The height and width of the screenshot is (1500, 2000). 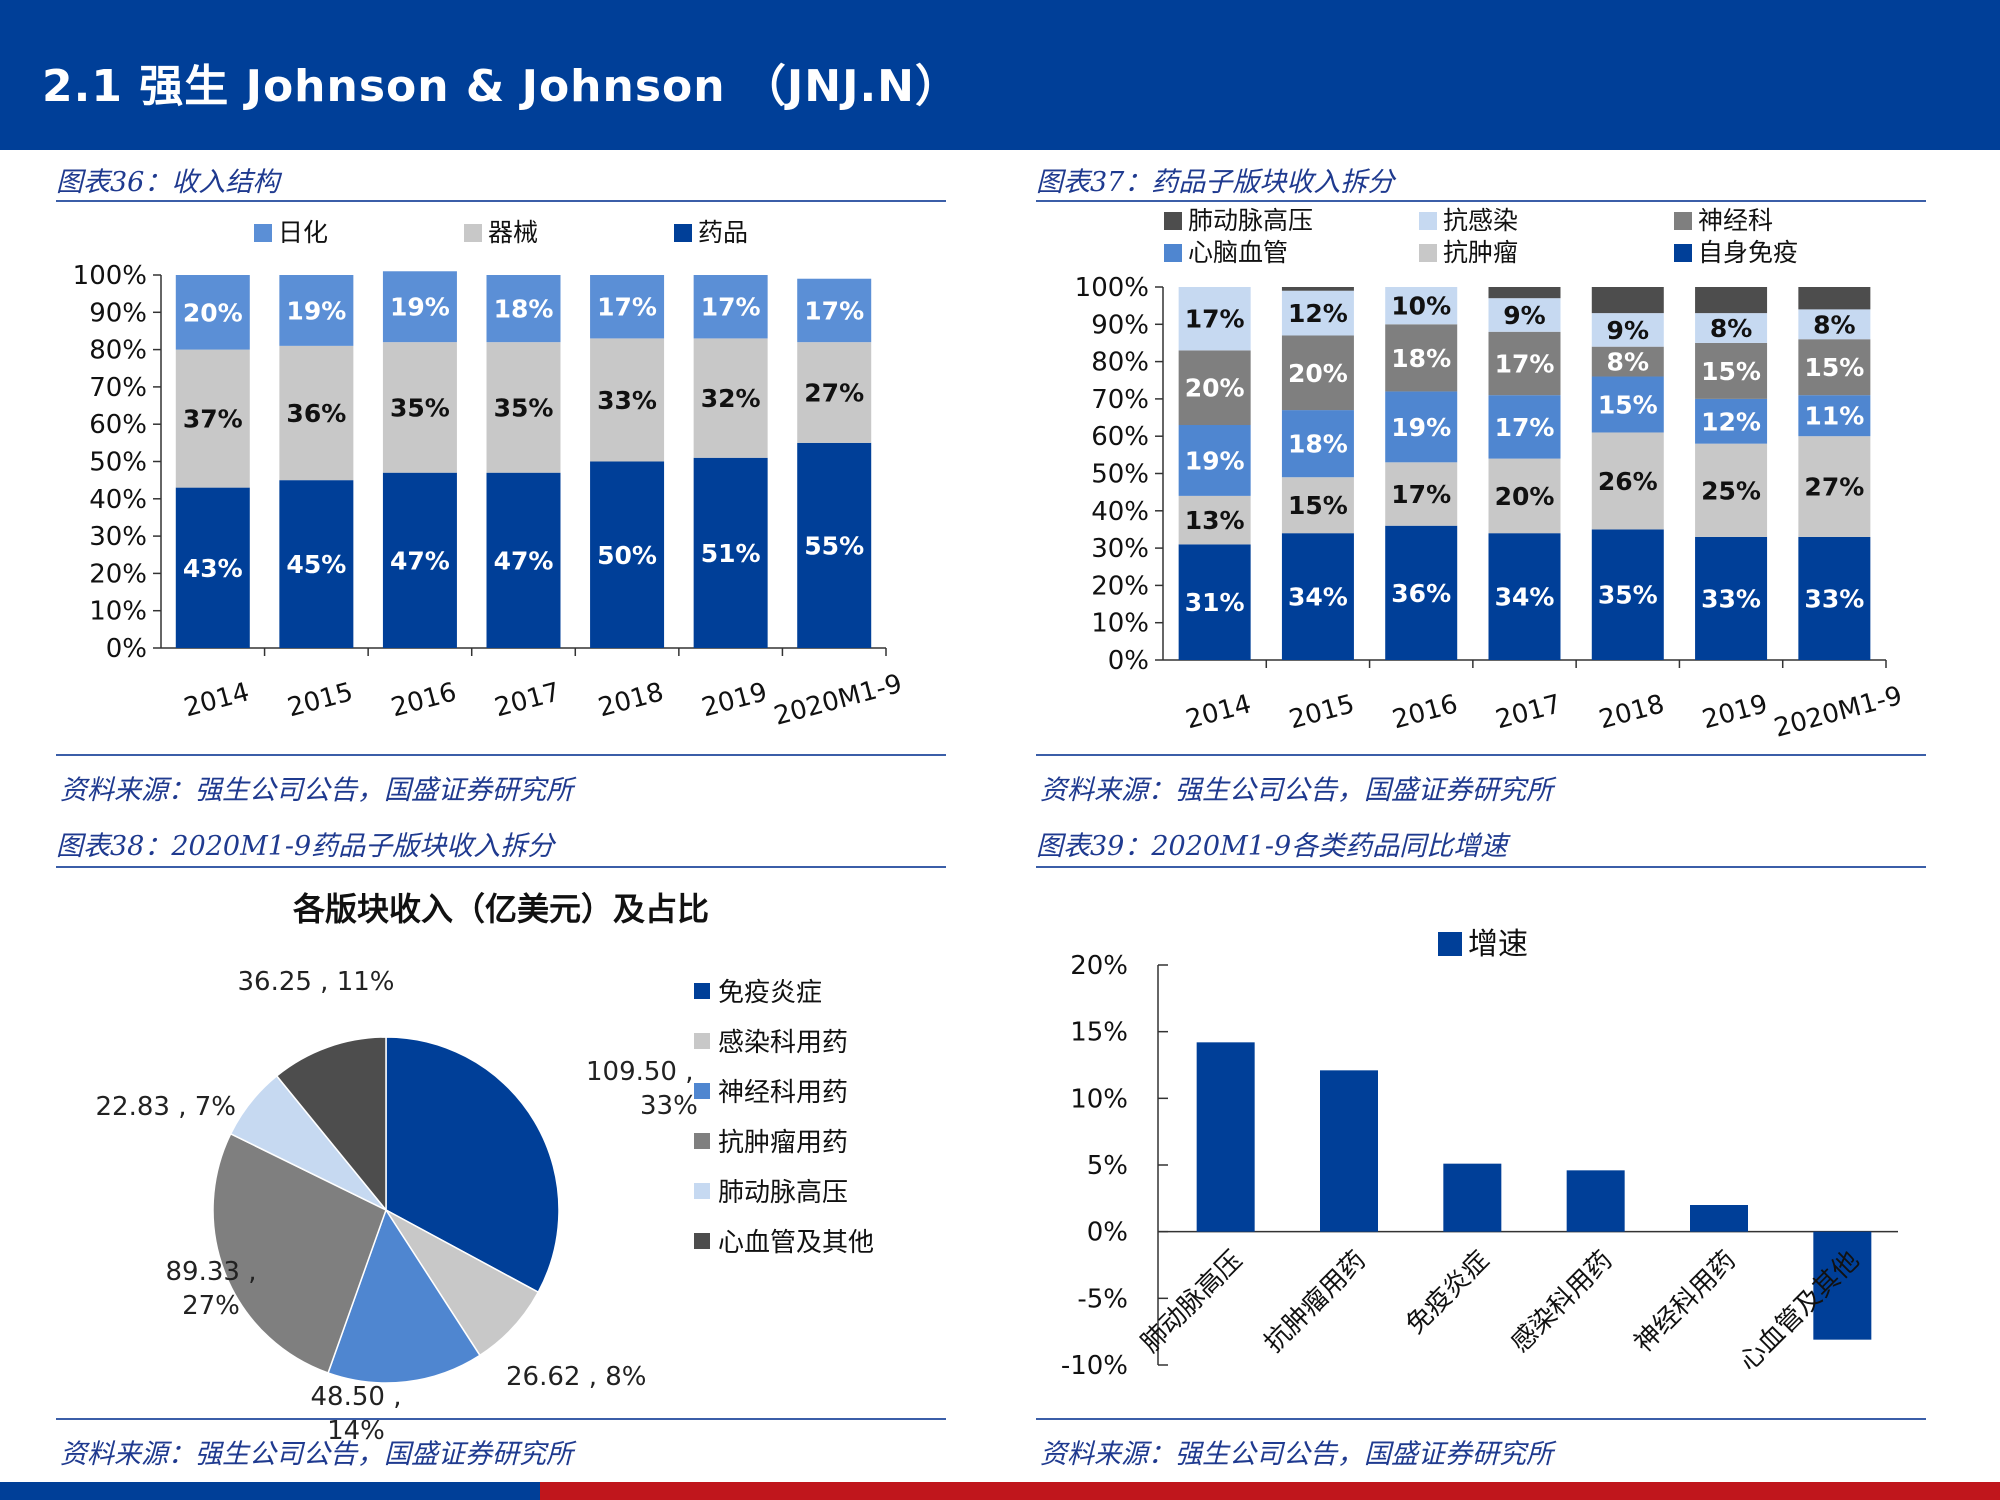 I want to click on y-tick-label: 30%, so click(x=118, y=537).